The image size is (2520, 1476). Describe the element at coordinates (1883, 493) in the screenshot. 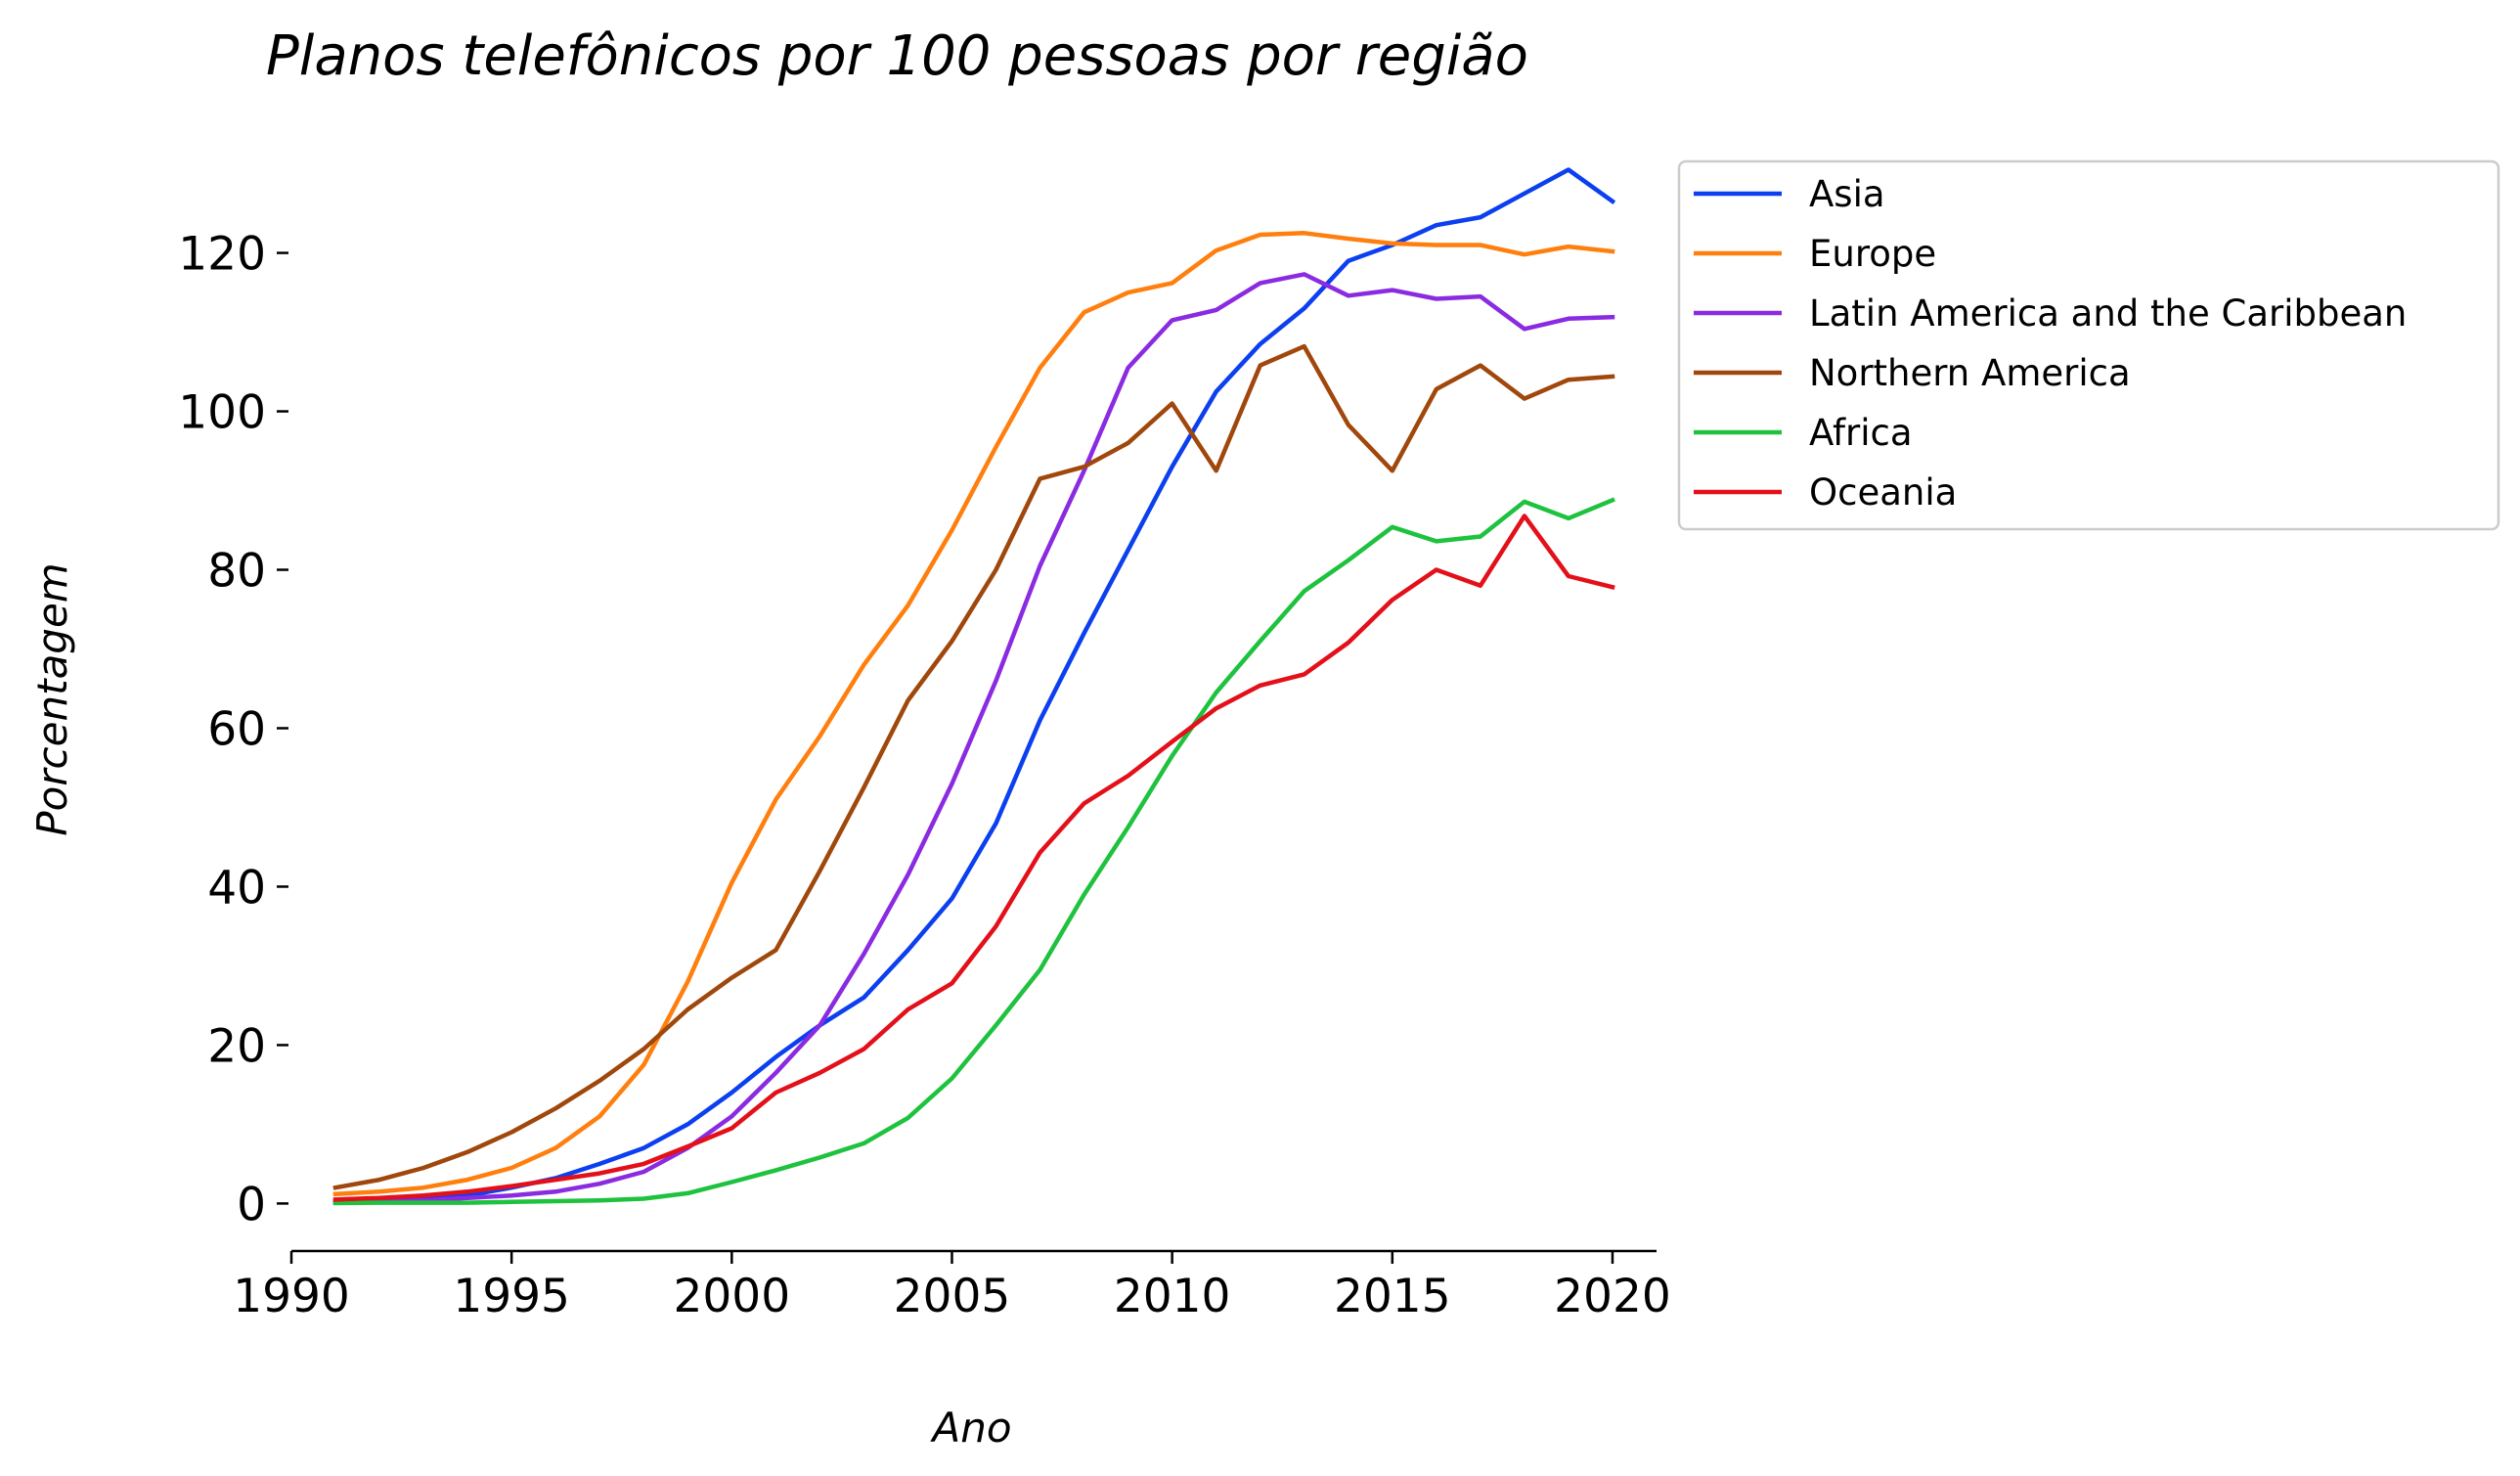

I see `legend-label-oceania: Oceania` at that location.